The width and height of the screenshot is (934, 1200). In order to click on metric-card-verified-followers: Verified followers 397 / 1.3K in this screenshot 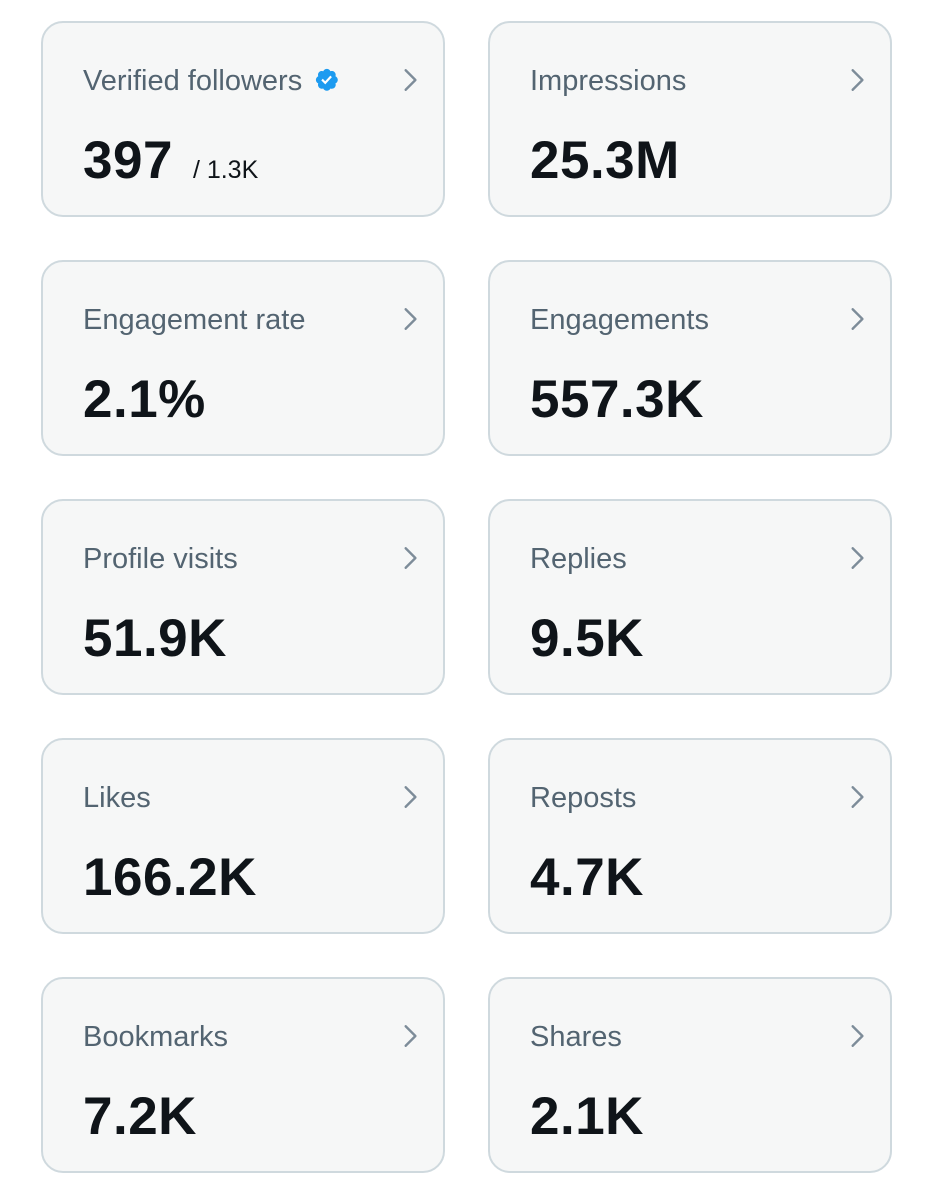, I will do `click(243, 119)`.